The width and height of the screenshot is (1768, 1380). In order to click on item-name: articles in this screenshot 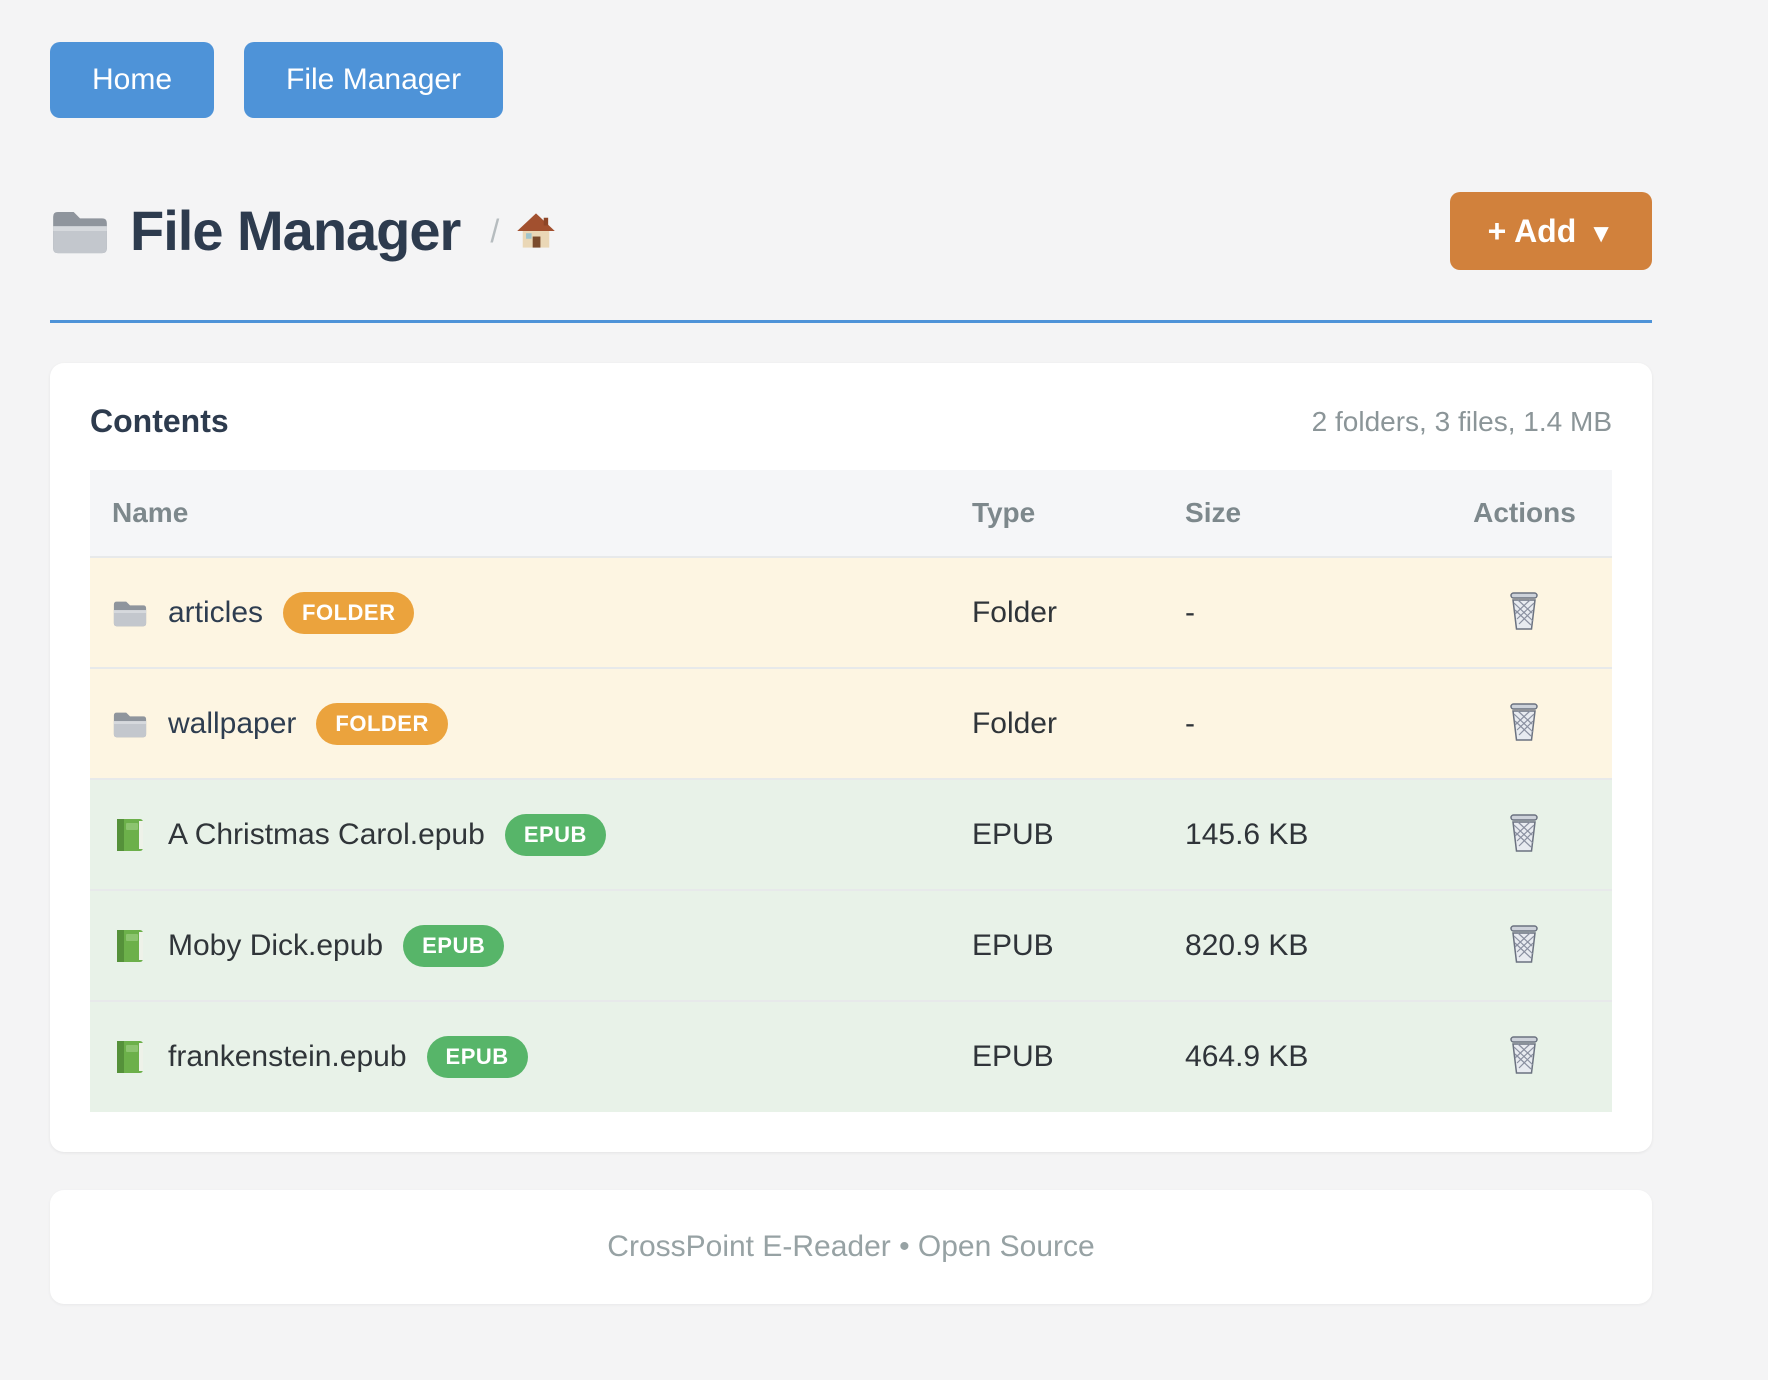, I will do `click(216, 612)`.